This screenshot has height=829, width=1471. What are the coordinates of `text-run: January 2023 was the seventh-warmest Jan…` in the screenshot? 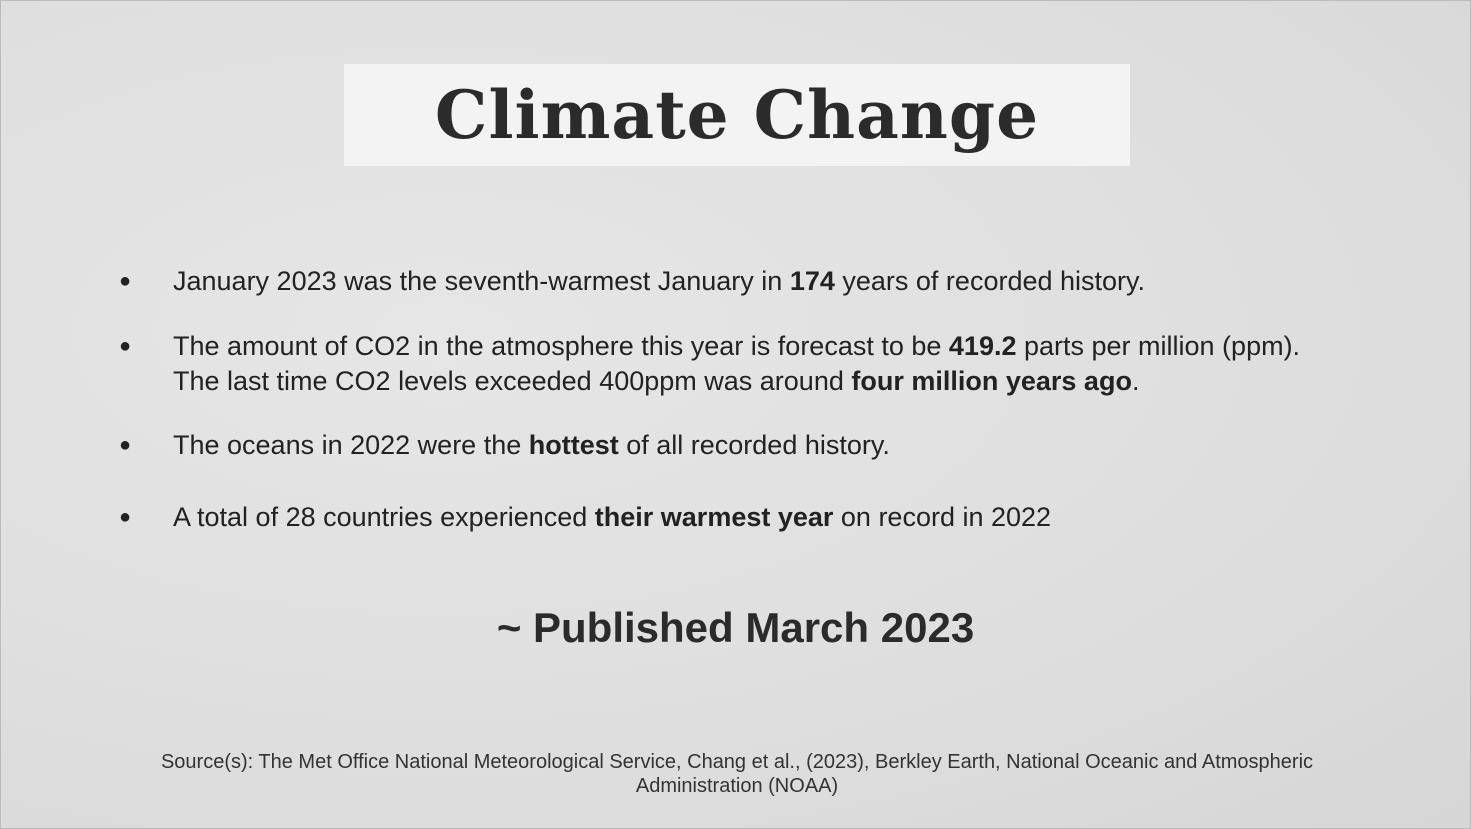 It's located at (481, 281).